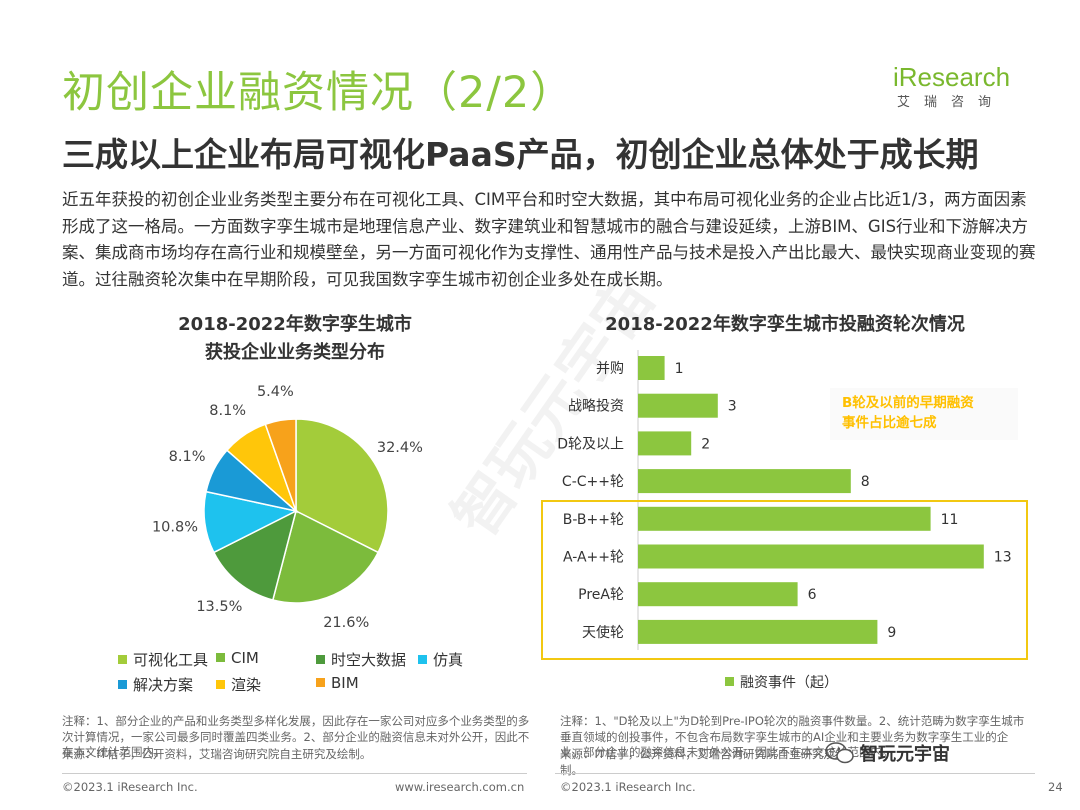 This screenshot has width=1080, height=810. Describe the element at coordinates (130, 787) in the screenshot. I see `footer-copyright-left: ©2023.1 iResearch Inc.` at that location.